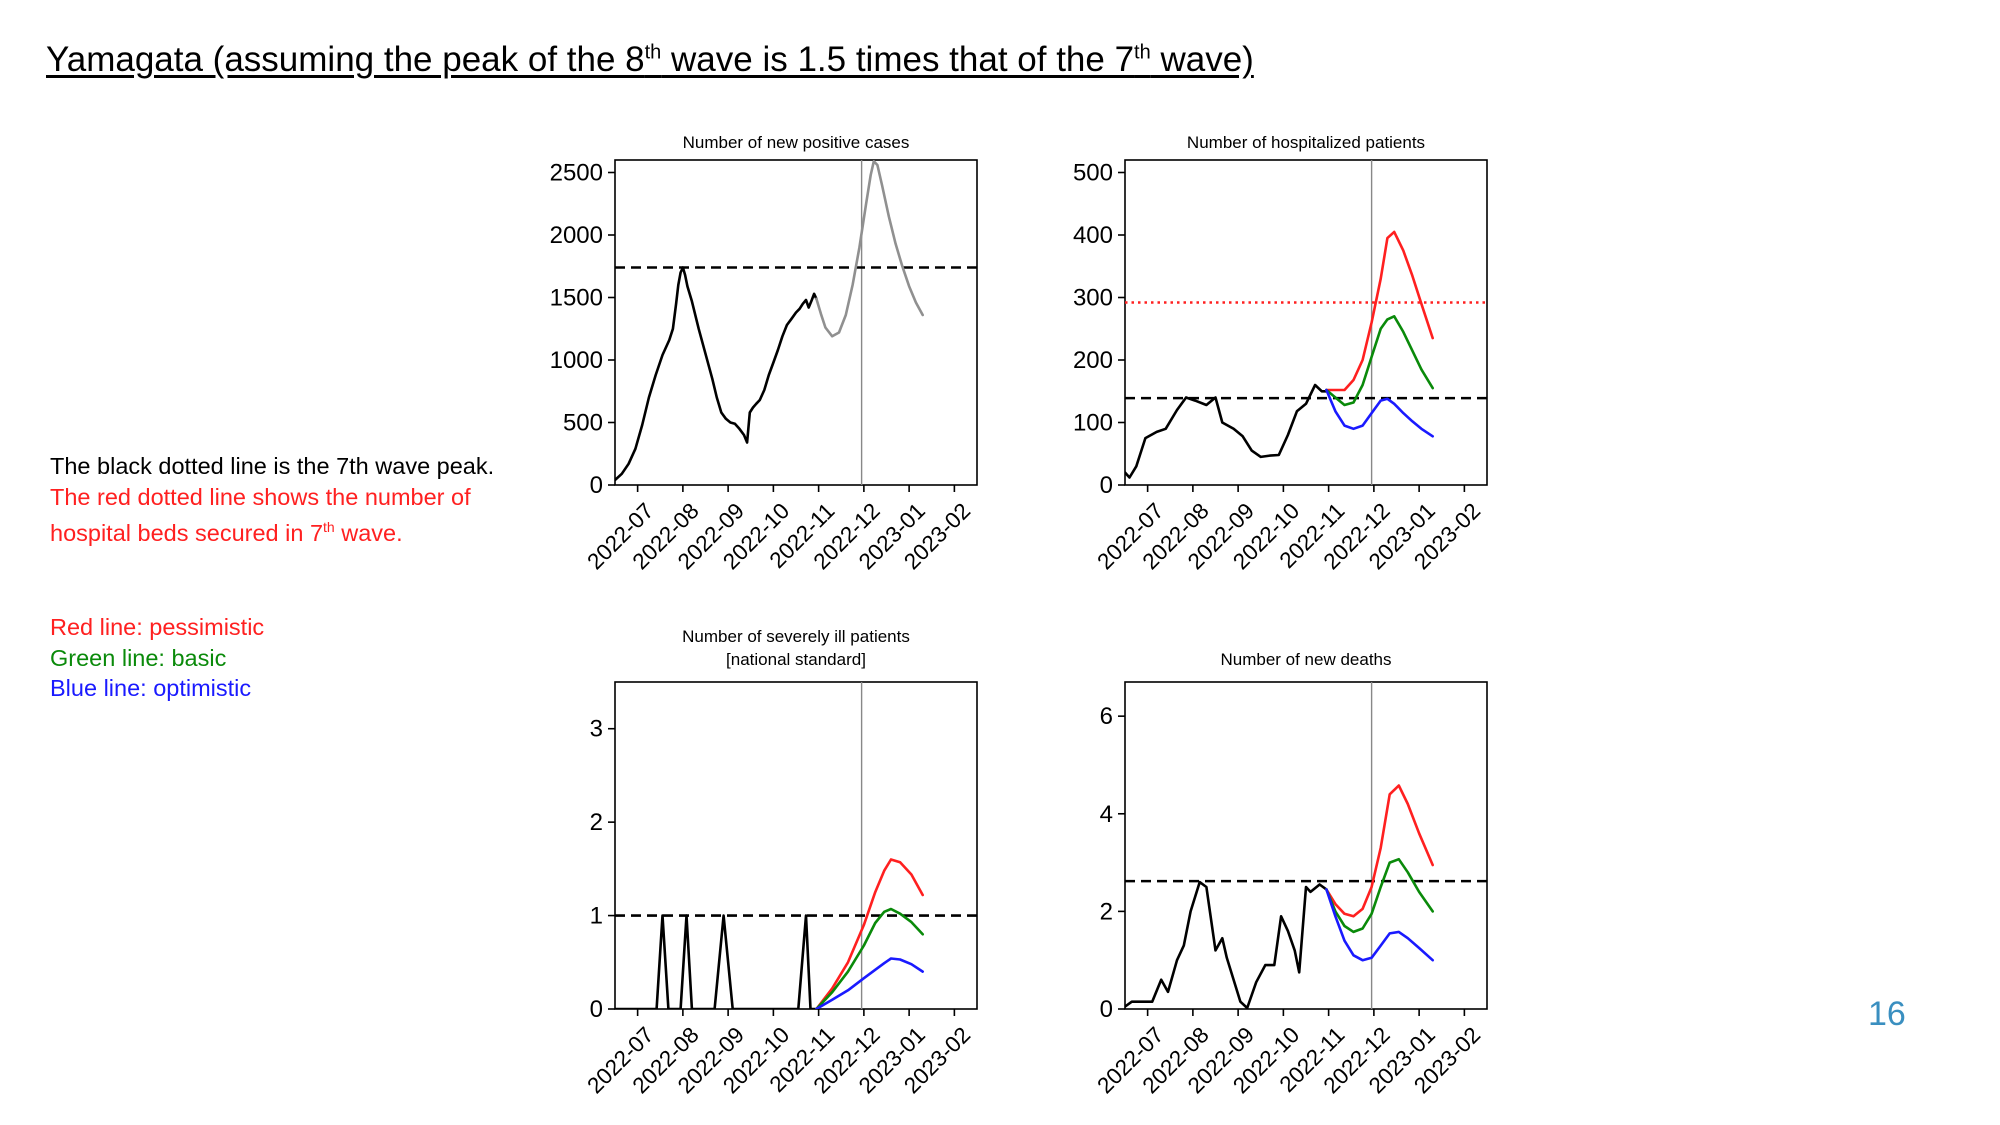  Describe the element at coordinates (596, 729) in the screenshot. I see `y-tick-label: 3` at that location.